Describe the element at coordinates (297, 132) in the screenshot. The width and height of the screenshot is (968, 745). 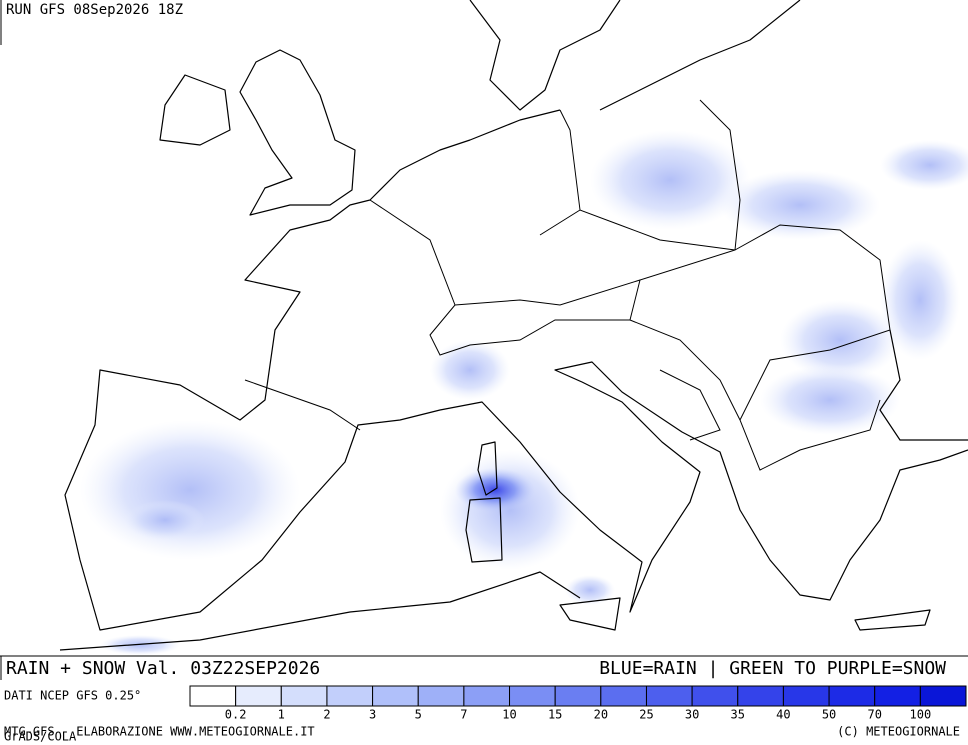
I see `great-britain` at that location.